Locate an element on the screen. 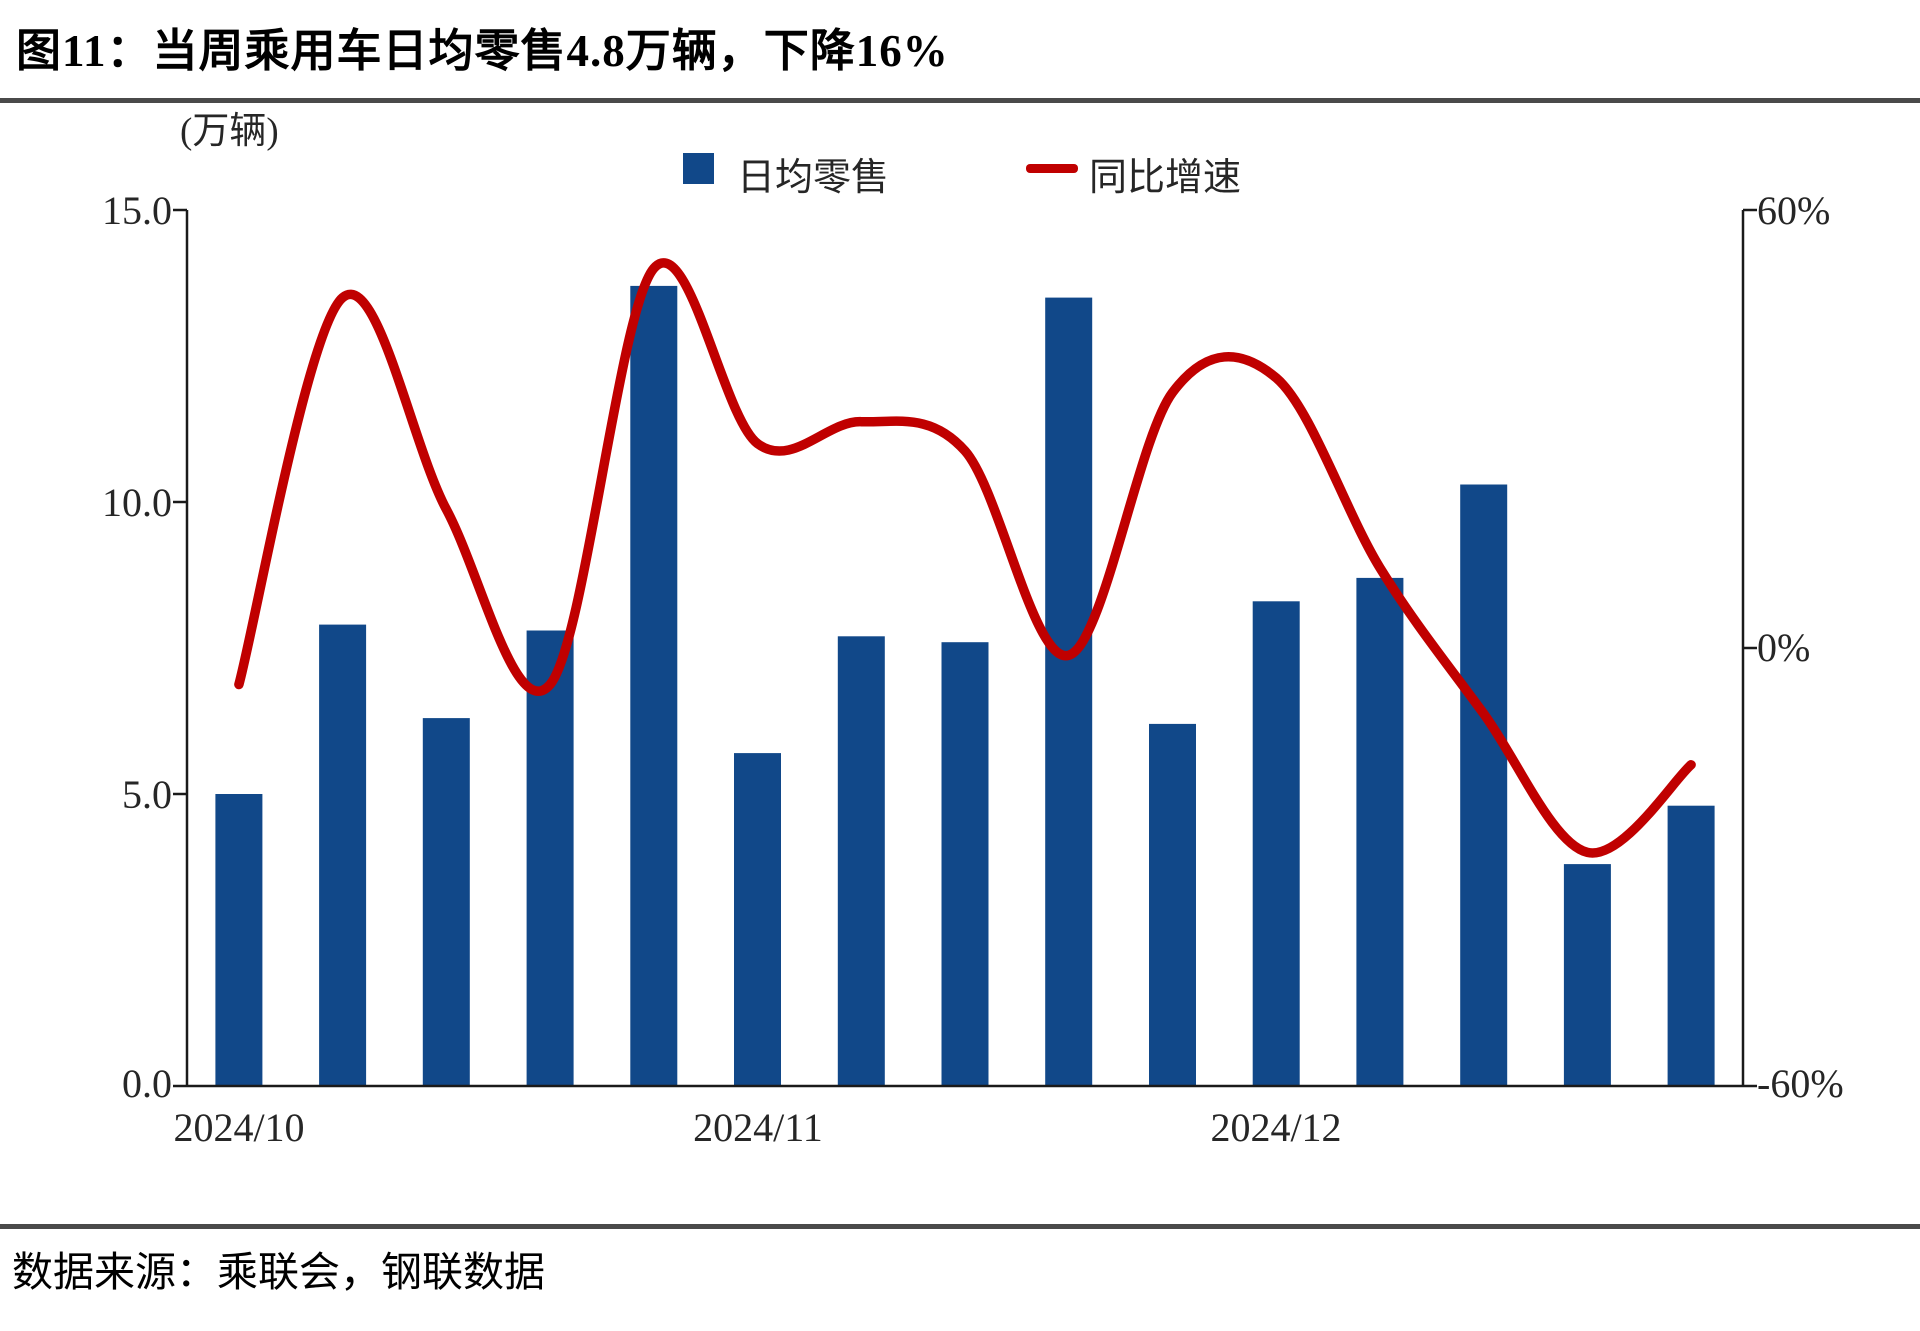 Image resolution: width=1920 pixels, height=1331 pixels. right-axis-tick-label: 60% is located at coordinates (1794, 210).